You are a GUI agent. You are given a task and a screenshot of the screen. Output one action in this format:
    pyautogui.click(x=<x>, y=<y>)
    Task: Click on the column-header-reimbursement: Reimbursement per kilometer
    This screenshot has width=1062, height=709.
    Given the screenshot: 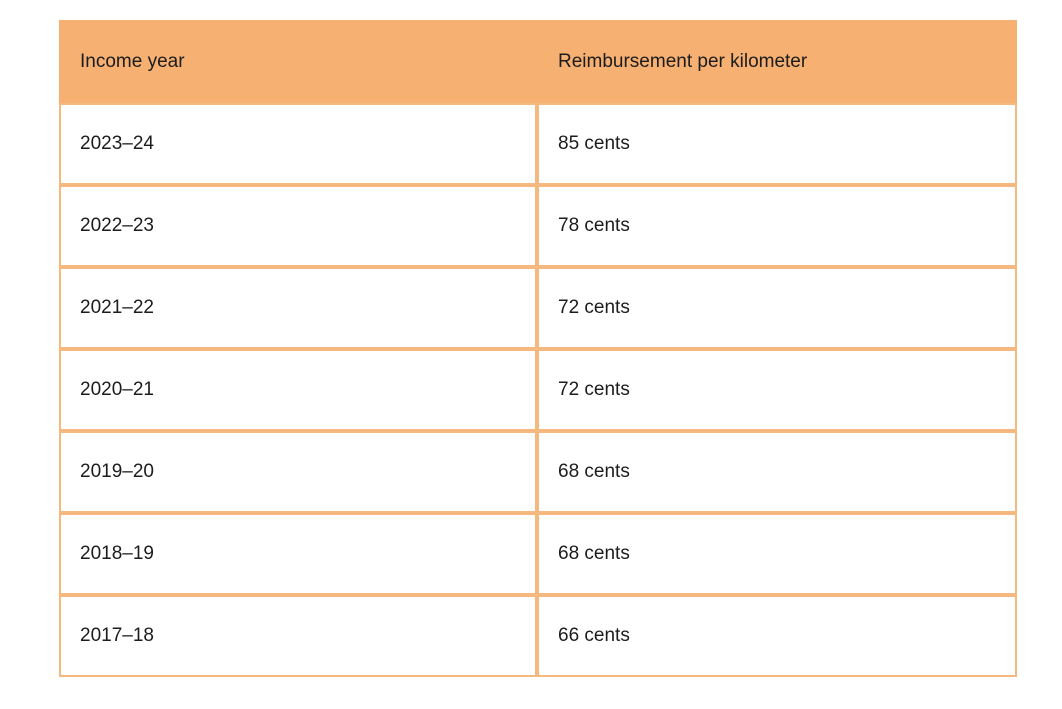 What is the action you would take?
    pyautogui.click(x=777, y=61)
    